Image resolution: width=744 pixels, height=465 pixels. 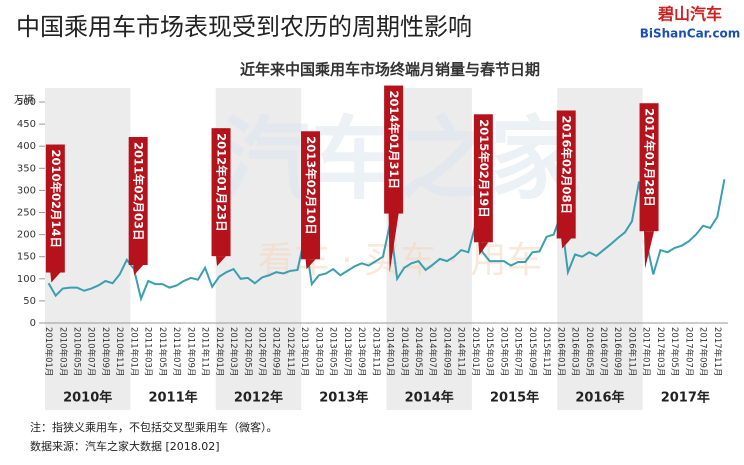 What do you see at coordinates (311, 185) in the screenshot?
I see `flag-text: 2013年02月10日` at bounding box center [311, 185].